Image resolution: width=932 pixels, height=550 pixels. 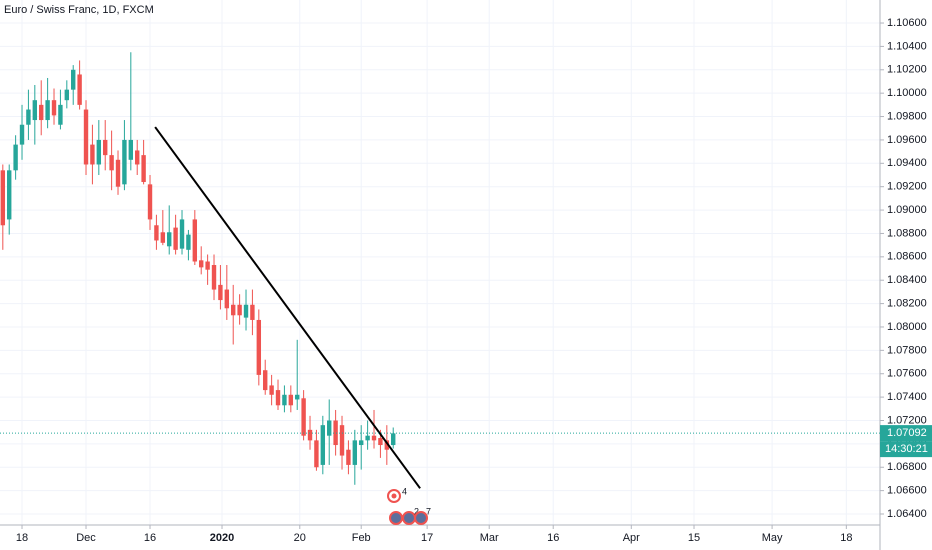 What do you see at coordinates (907, 257) in the screenshot?
I see `y-tick-label: 1.08600` at bounding box center [907, 257].